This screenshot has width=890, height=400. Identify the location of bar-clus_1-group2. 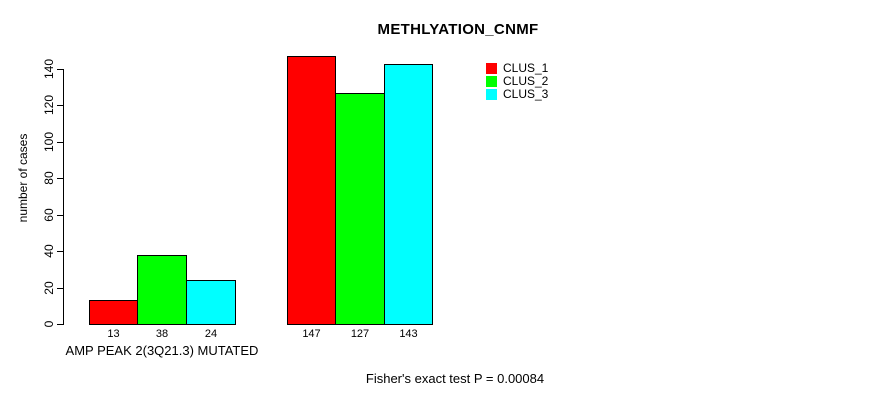
(311, 190).